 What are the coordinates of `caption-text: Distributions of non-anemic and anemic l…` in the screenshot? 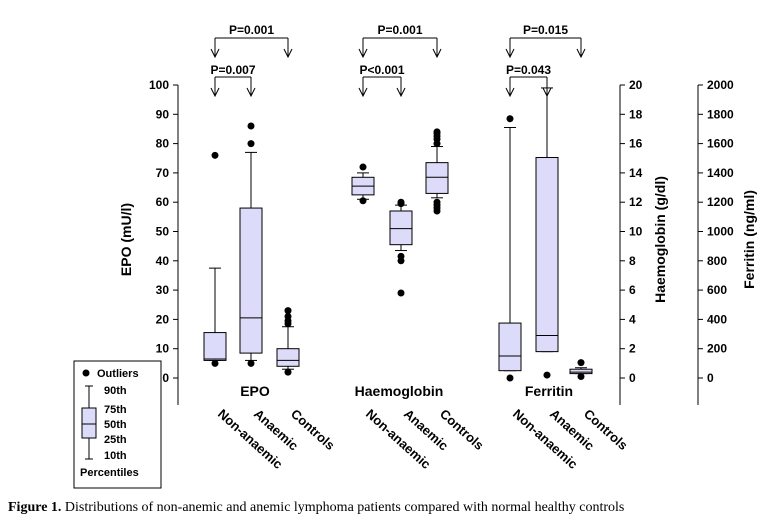 It's located at (344, 507).